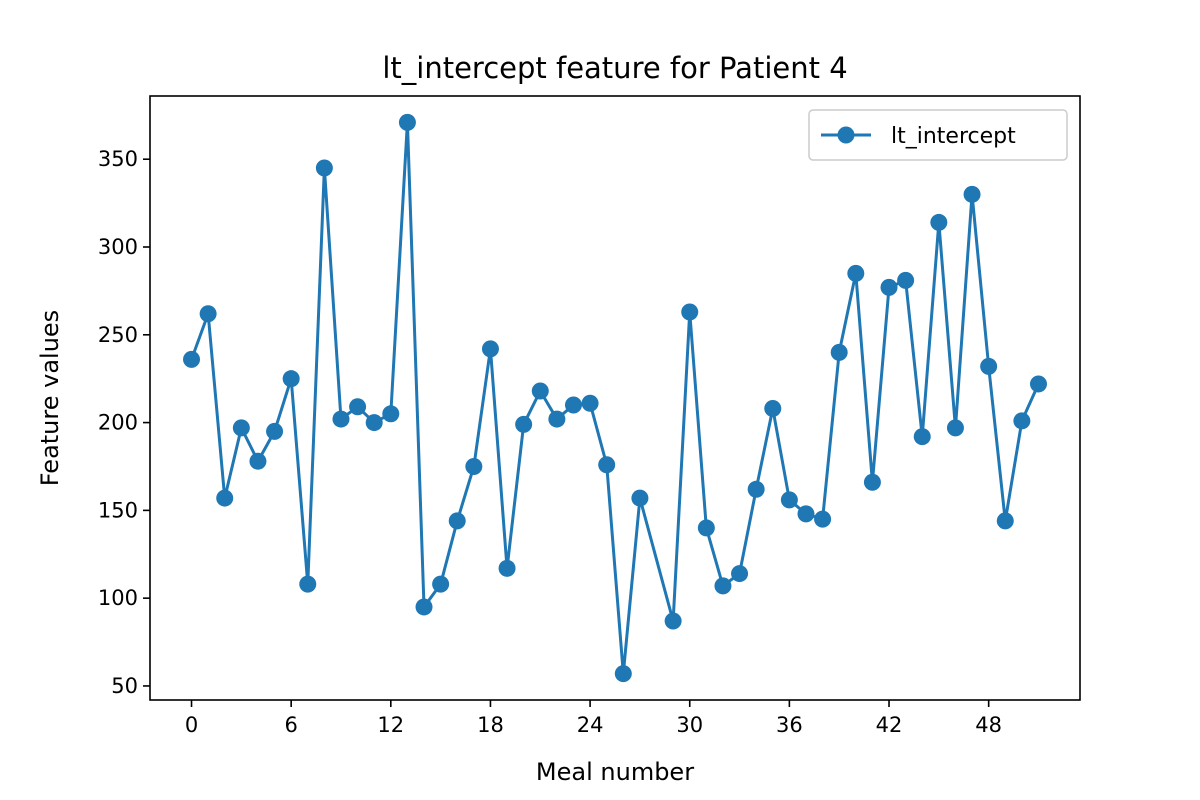 The image size is (1200, 800). What do you see at coordinates (118, 247) in the screenshot?
I see `y-tick-label: 300` at bounding box center [118, 247].